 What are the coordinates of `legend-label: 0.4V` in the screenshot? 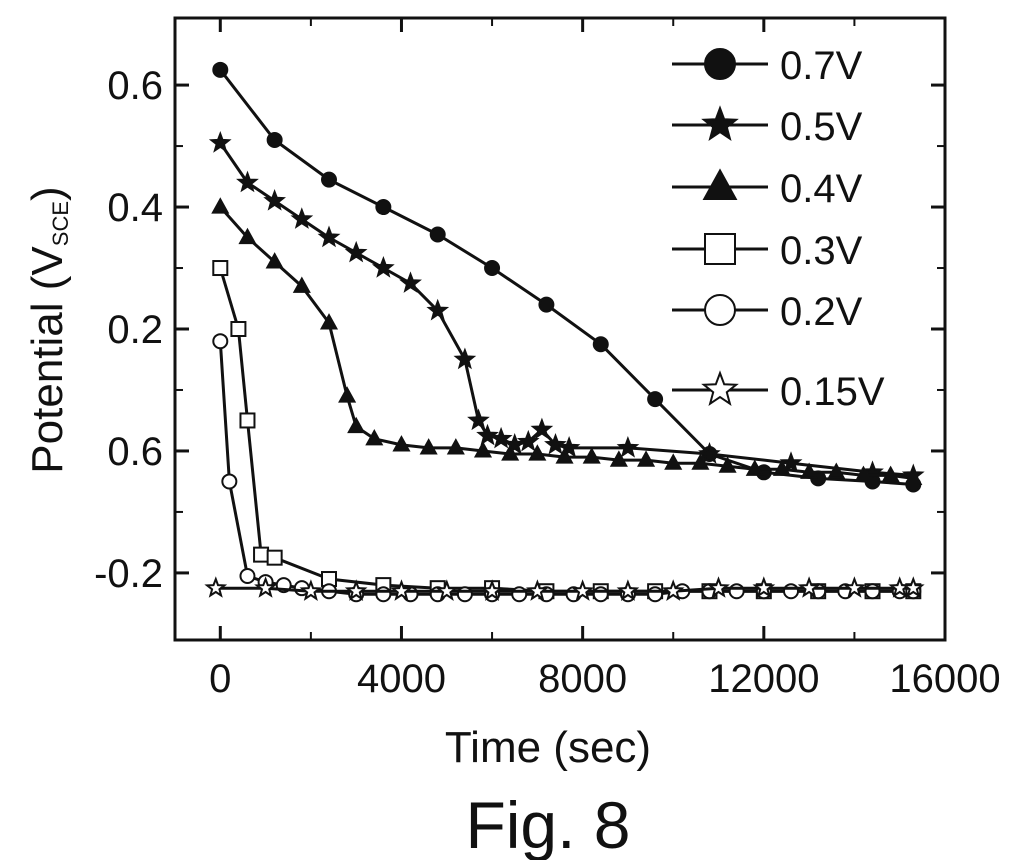 It's located at (821, 189).